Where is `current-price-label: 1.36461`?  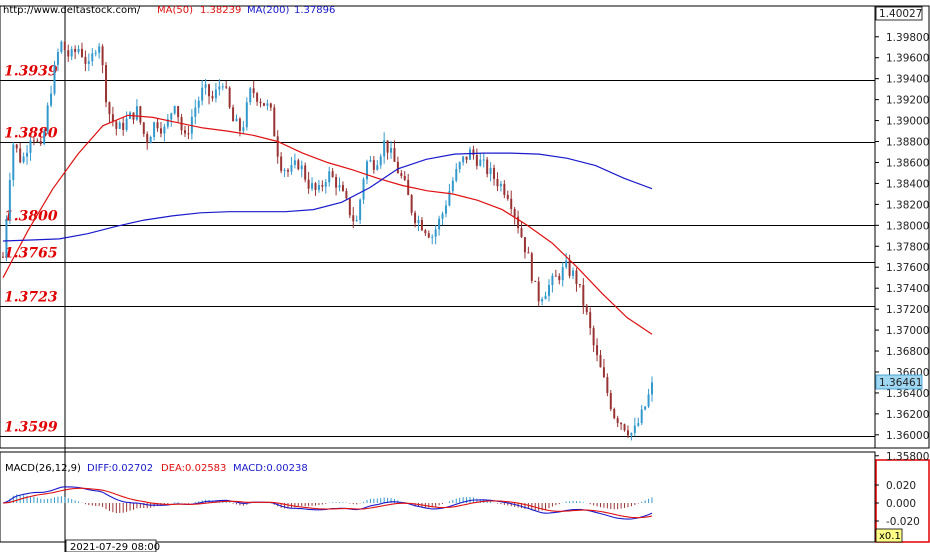 current-price-label: 1.36461 is located at coordinates (900, 383).